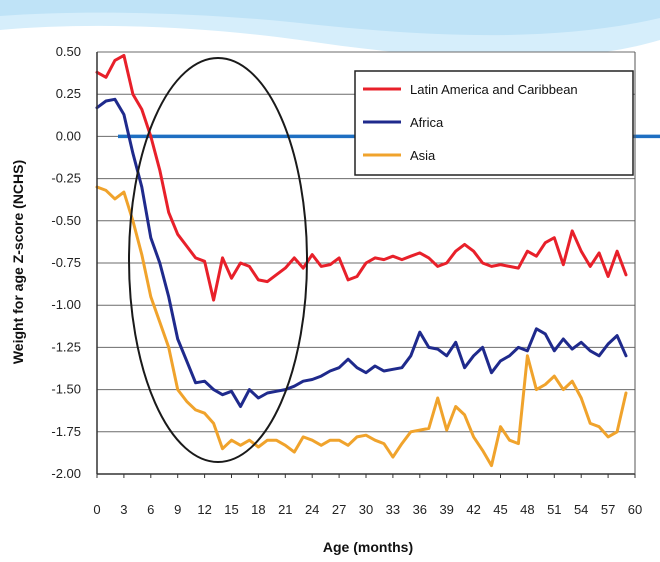  I want to click on legend: Latin America and Caribbean Africa Asia, so click(494, 123).